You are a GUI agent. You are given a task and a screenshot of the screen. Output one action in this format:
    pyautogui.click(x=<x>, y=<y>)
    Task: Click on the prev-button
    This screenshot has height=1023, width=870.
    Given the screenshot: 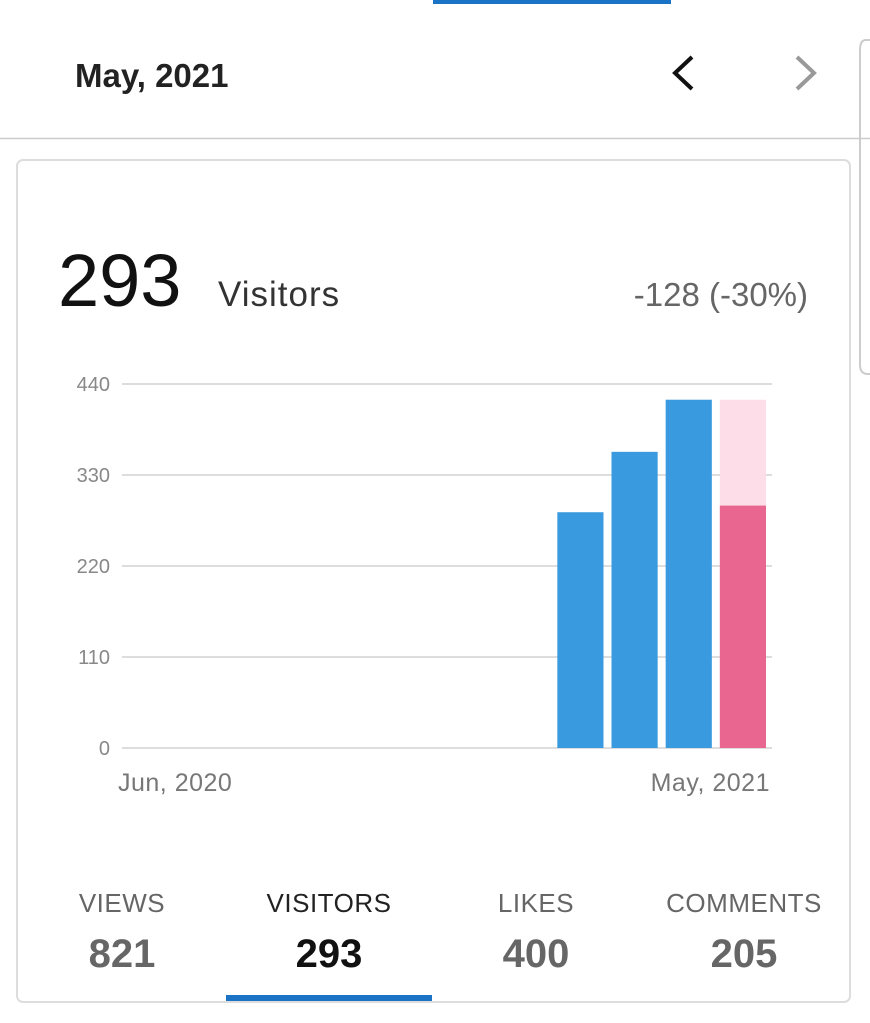 What is the action you would take?
    pyautogui.click(x=683, y=73)
    